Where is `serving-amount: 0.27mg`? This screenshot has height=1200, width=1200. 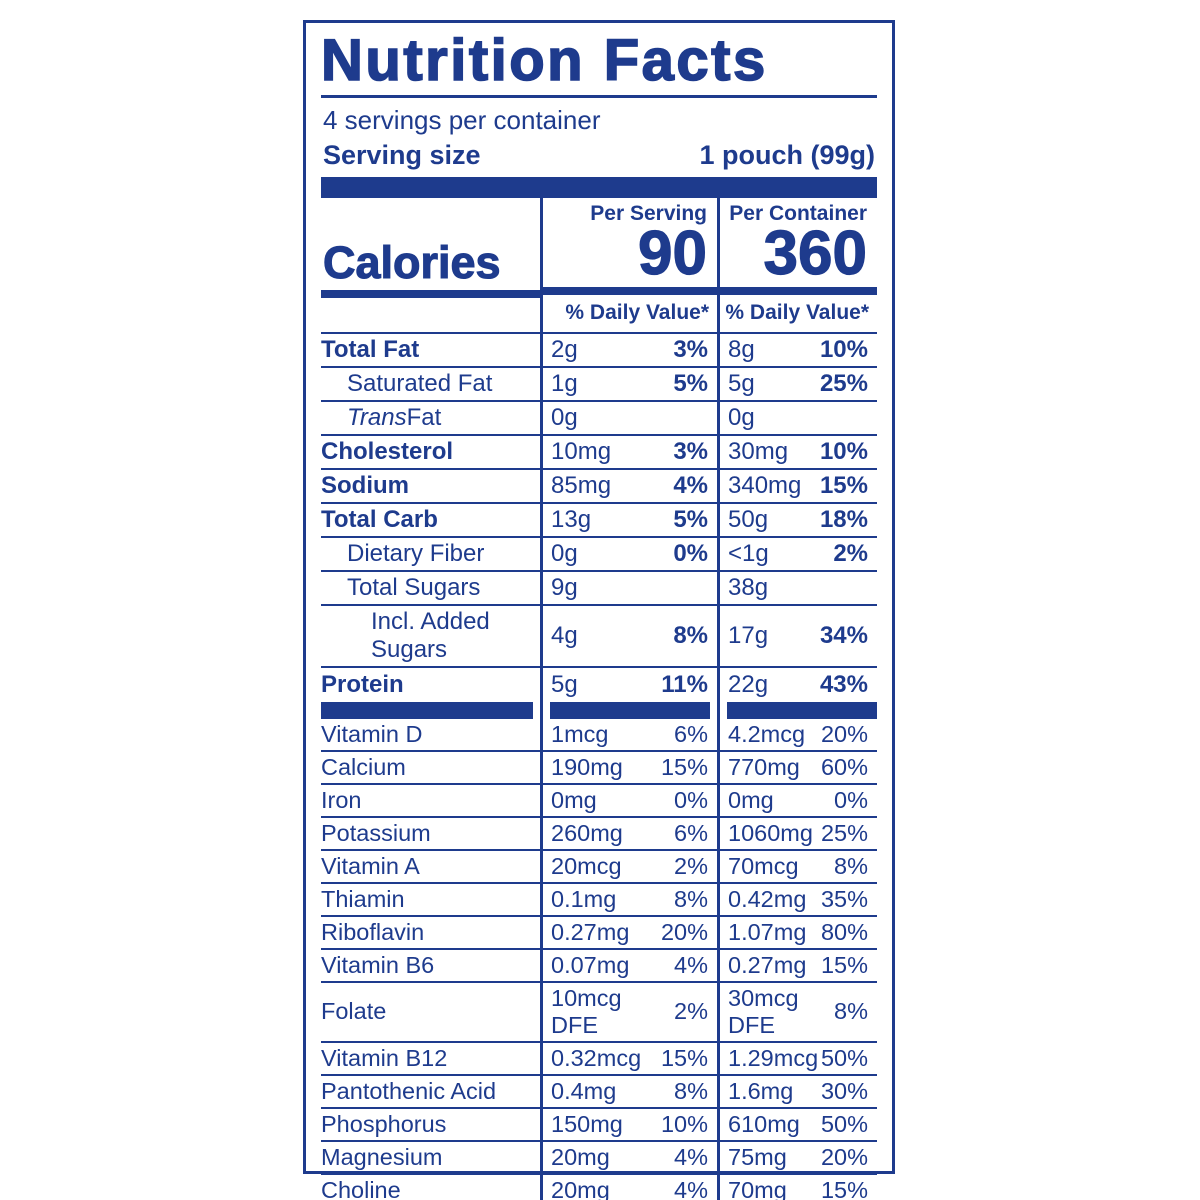
serving-amount: 0.27mg is located at coordinates (590, 931).